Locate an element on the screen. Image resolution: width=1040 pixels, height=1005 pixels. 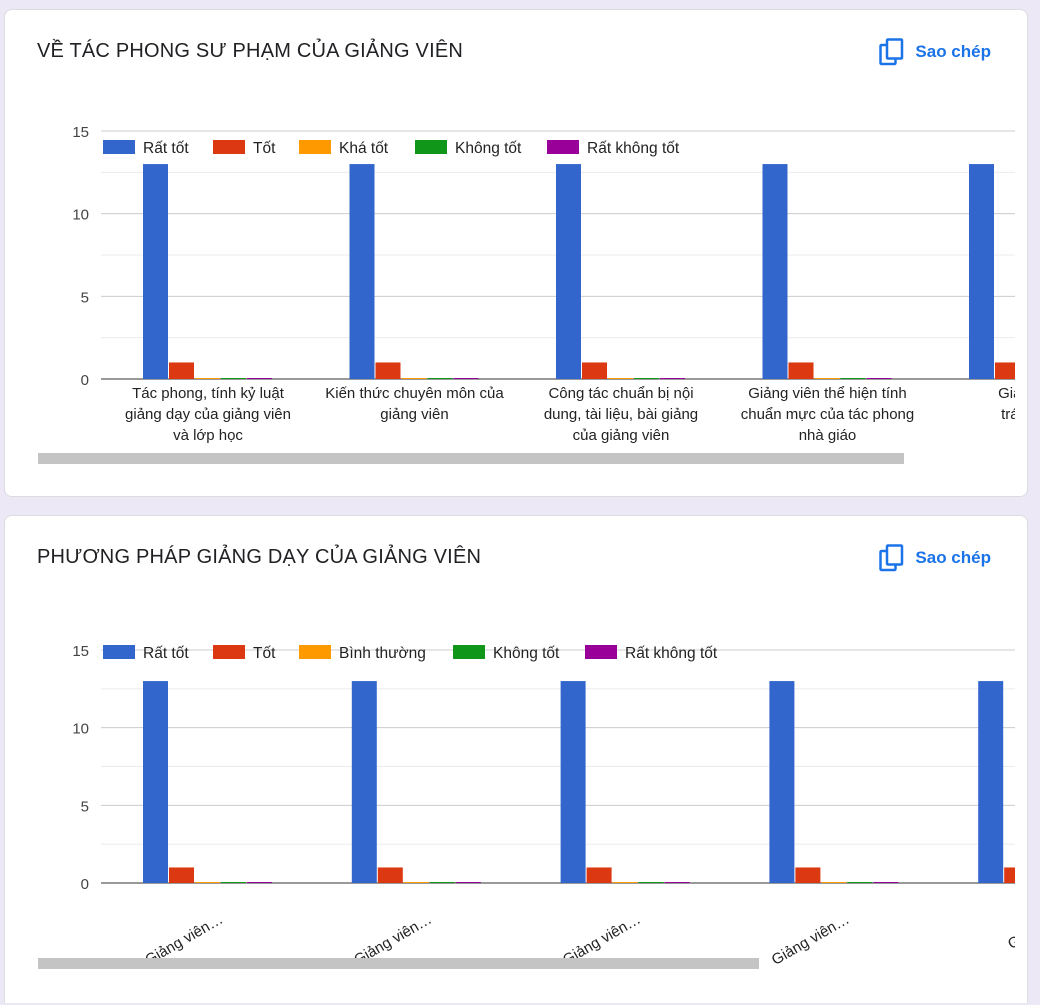
legend-label: Bình thường is located at coordinates (382, 653).